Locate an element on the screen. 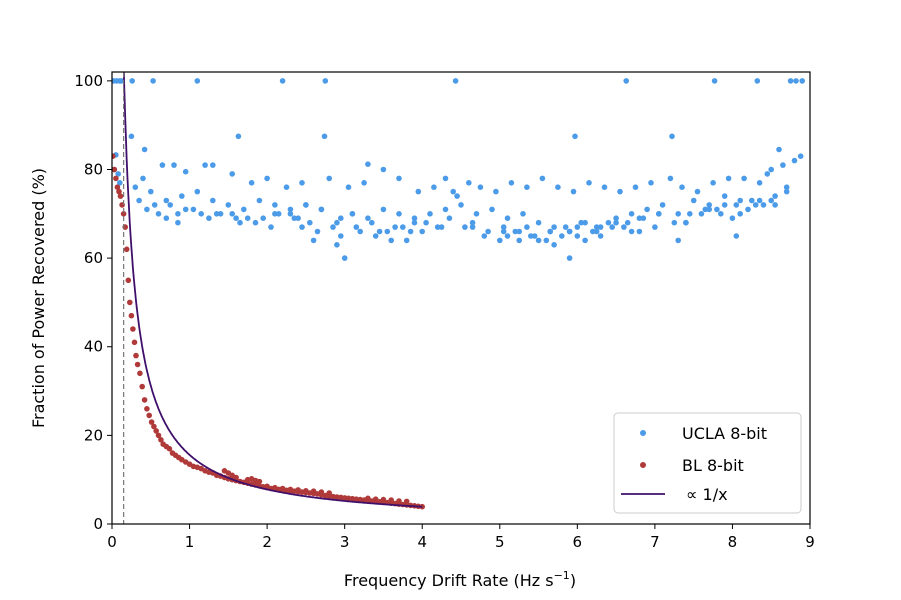  legend-label-ucla: UCLA 8-bit is located at coordinates (724, 433).